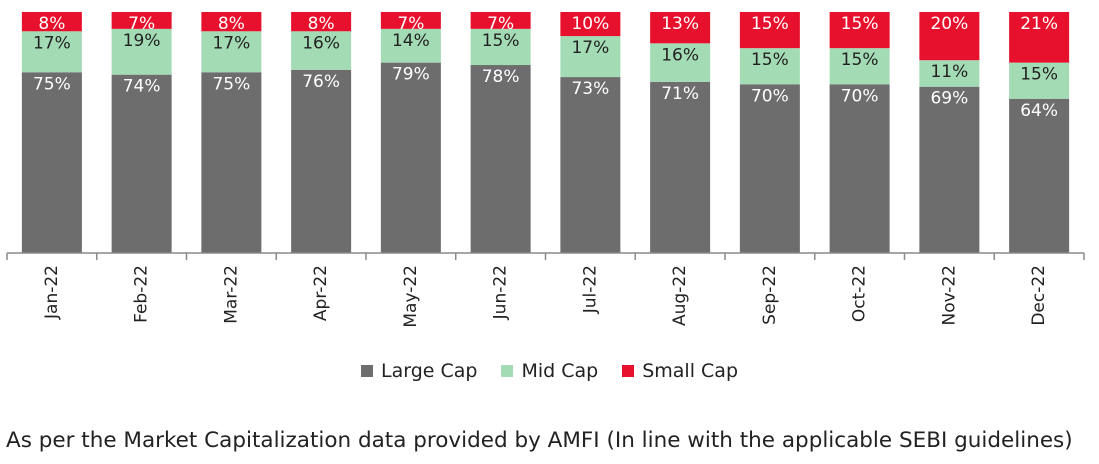 The image size is (1099, 464). I want to click on data-label-large-cap-dec-22: 64%, so click(1039, 111).